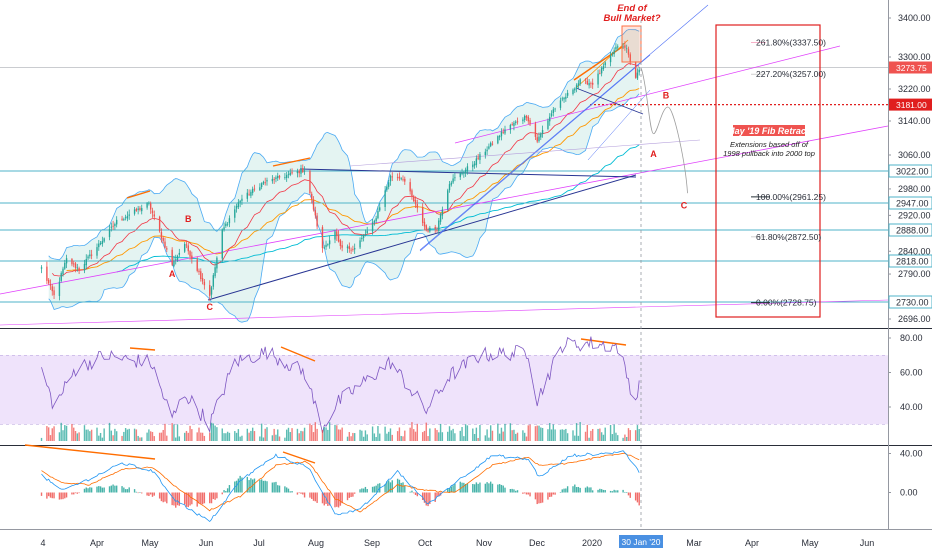 The image size is (932, 550). Describe the element at coordinates (768, 171) in the screenshot. I see `fib-retrace-box` at that location.